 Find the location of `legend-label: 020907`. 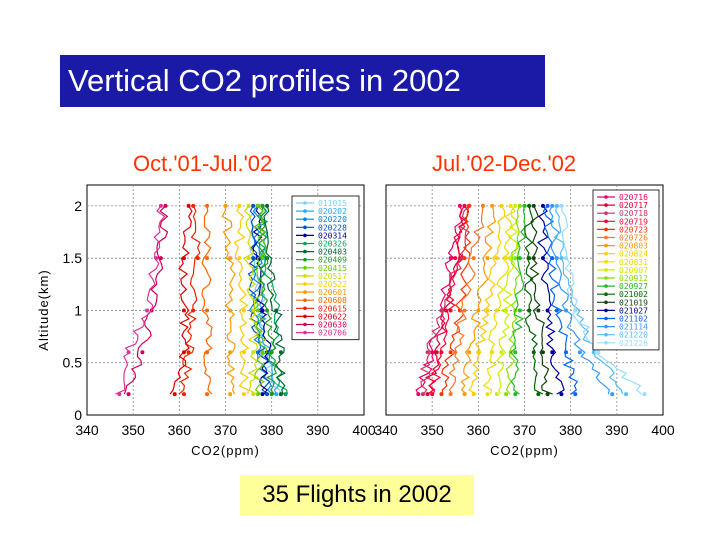

legend-label: 020907 is located at coordinates (633, 270).